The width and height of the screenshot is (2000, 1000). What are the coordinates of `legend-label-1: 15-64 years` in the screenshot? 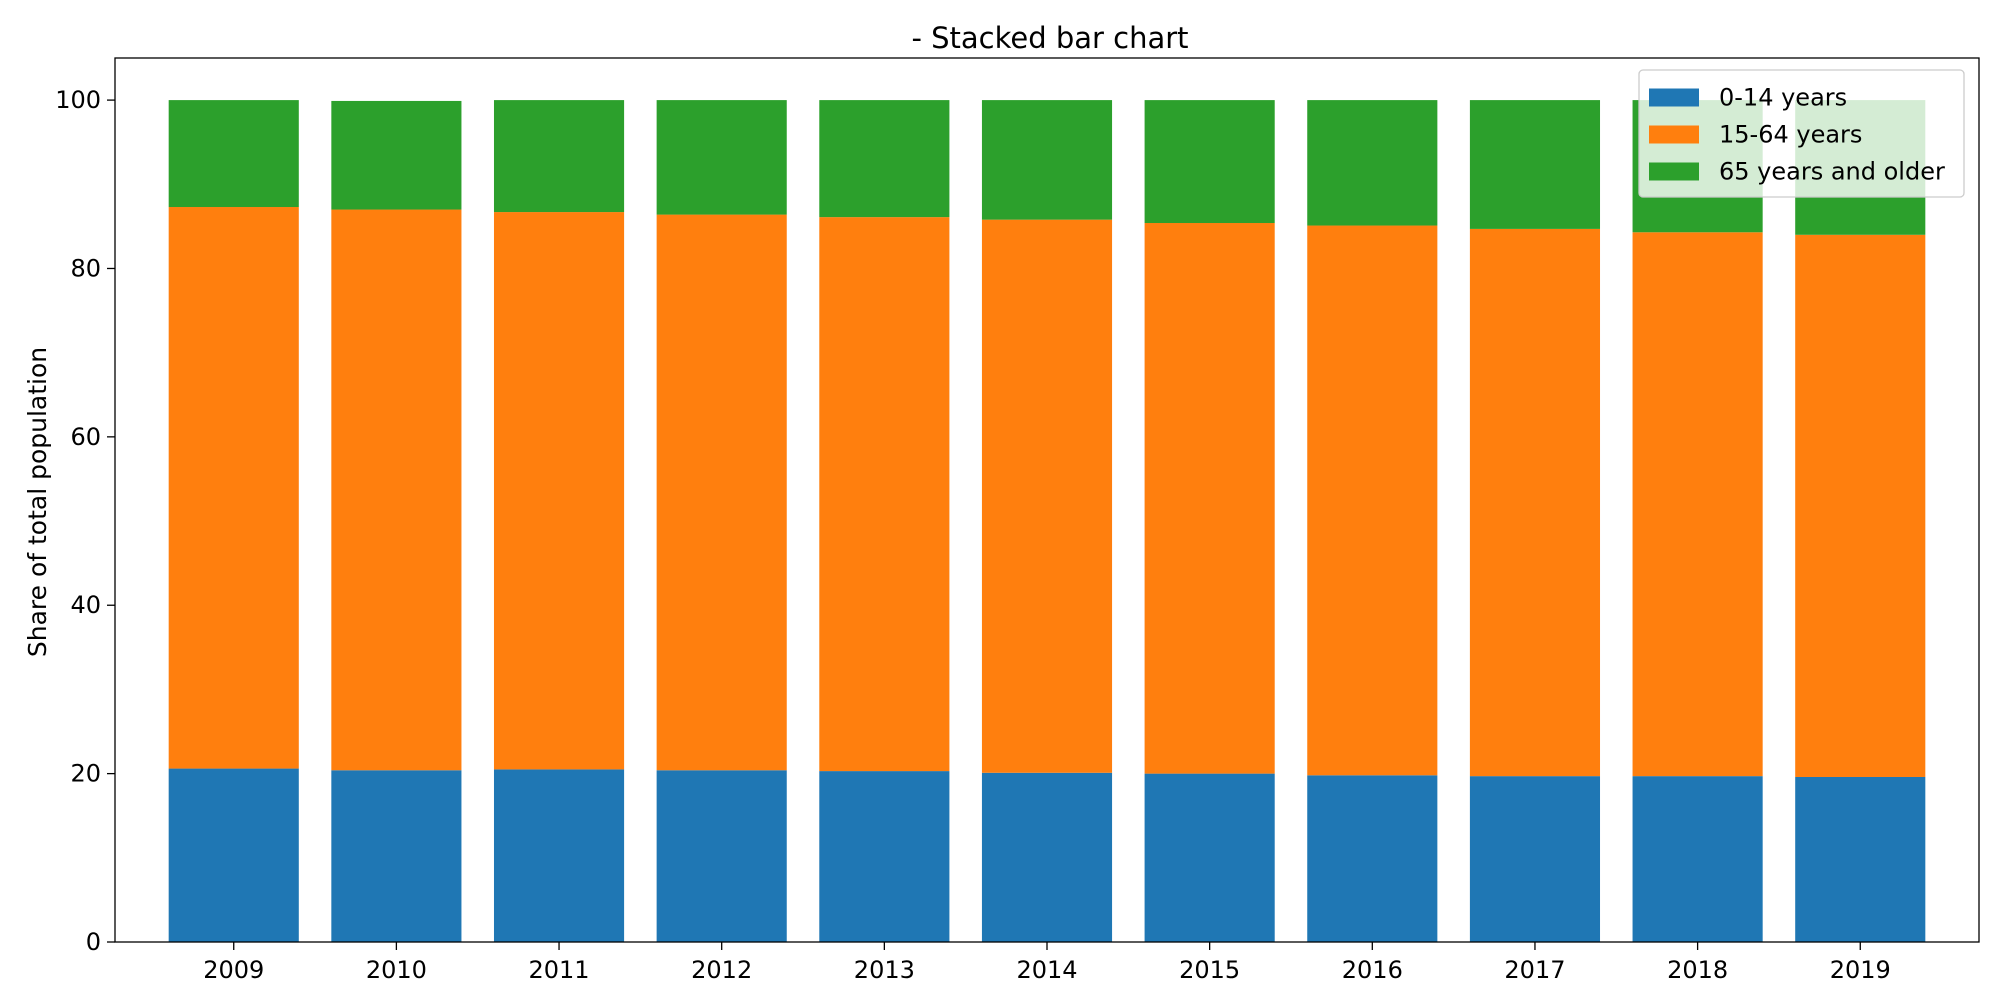 It's located at (1790, 135).